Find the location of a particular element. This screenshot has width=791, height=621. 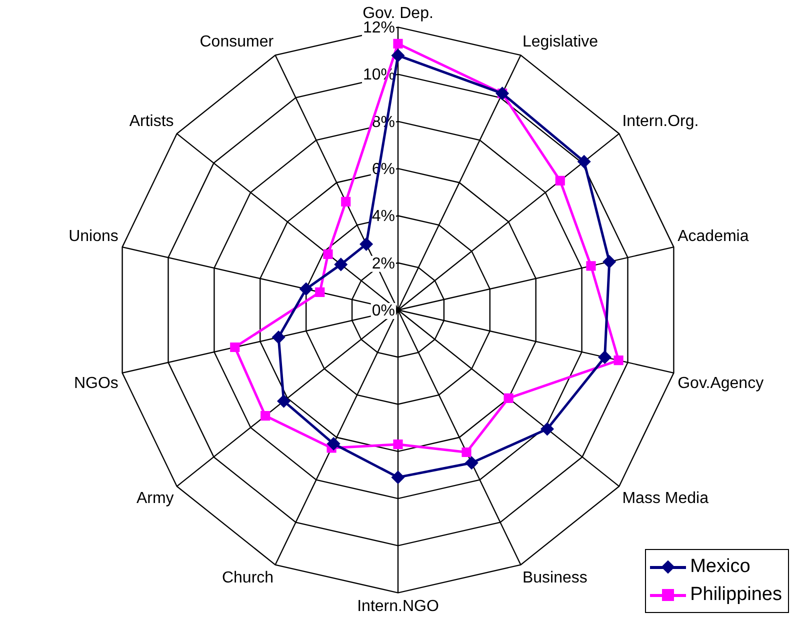

legend-label: Mexico is located at coordinates (720, 567).